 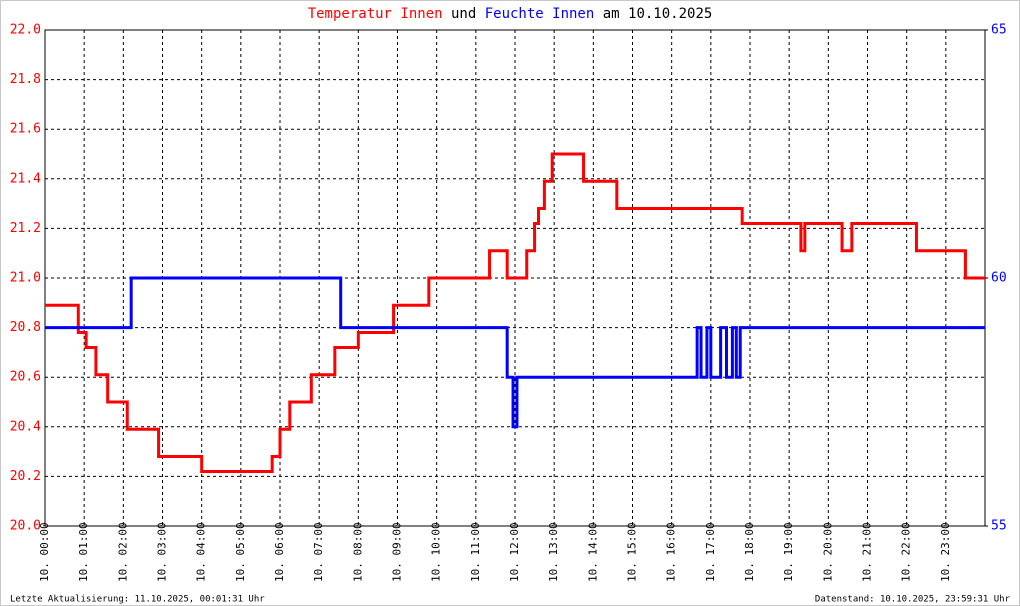 I want to click on x-tick-label: 10. 10:00, so click(x=436, y=552).